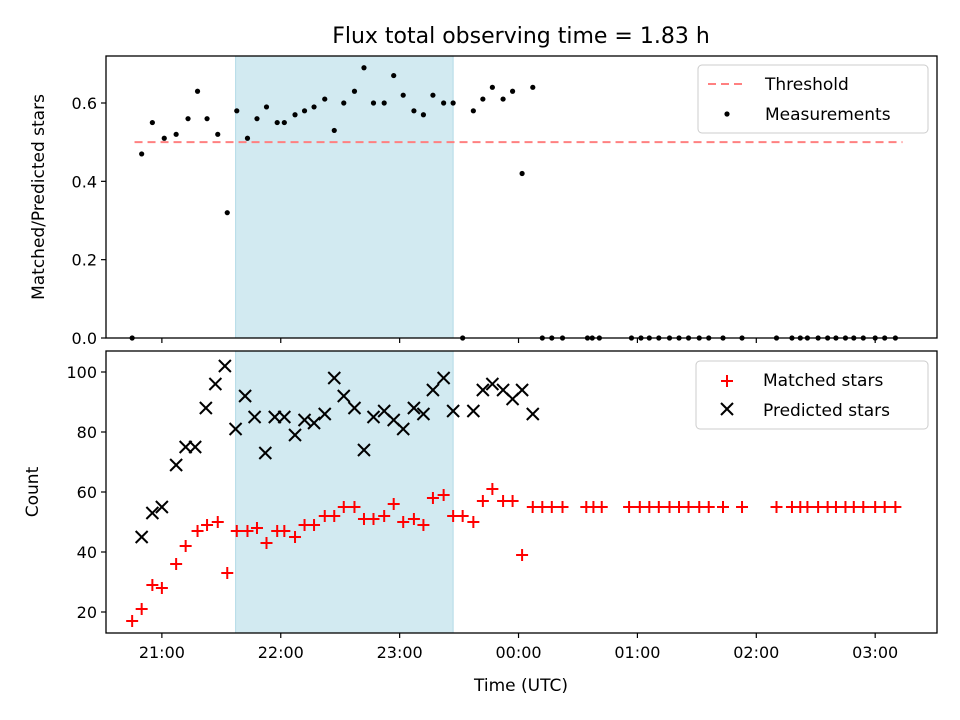 This screenshot has height=720, width=960. What do you see at coordinates (87, 612) in the screenshot?
I see `bottom-y-tick-label: 20` at bounding box center [87, 612].